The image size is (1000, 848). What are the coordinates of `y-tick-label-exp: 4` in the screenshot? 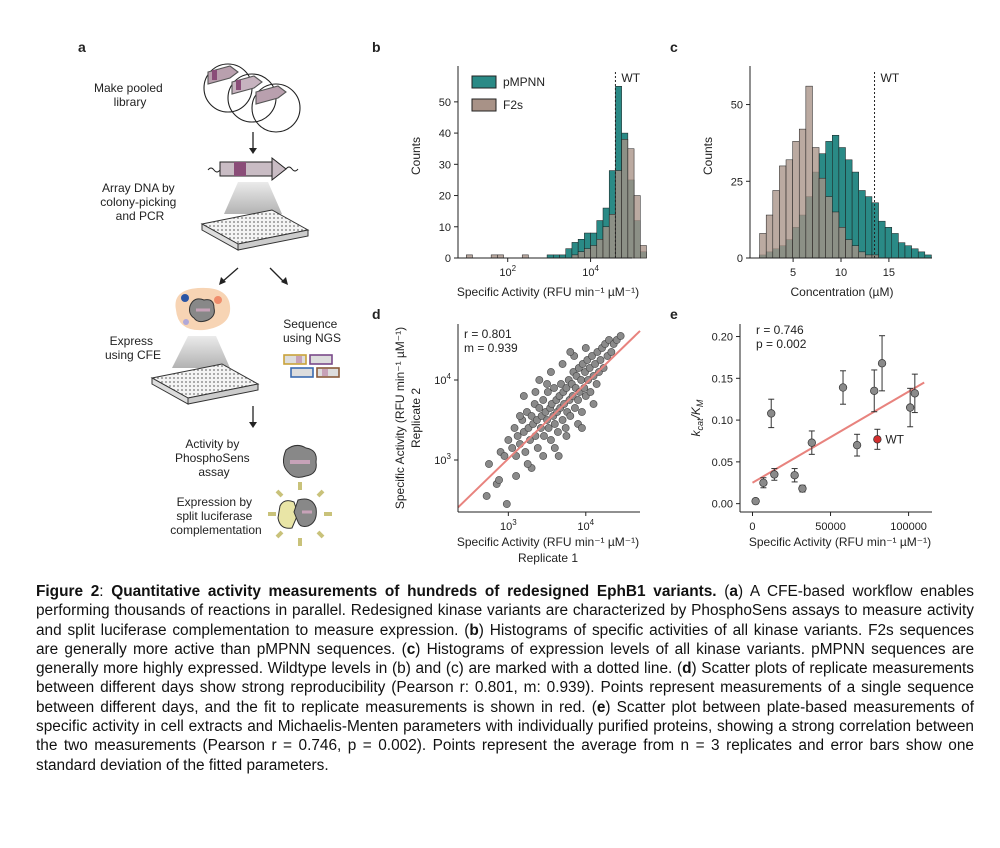 It's located at (449, 376).